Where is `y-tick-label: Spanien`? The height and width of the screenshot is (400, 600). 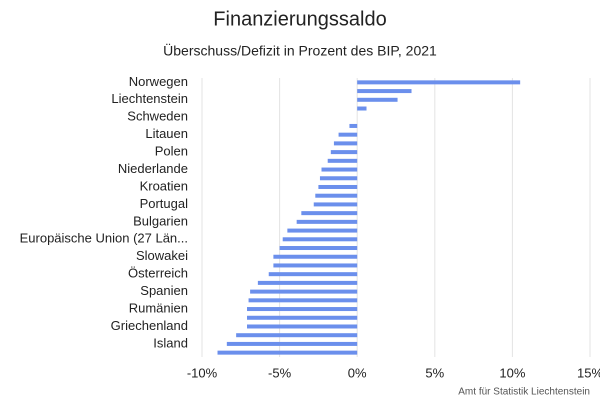 y-tick-label: Spanien is located at coordinates (164, 290).